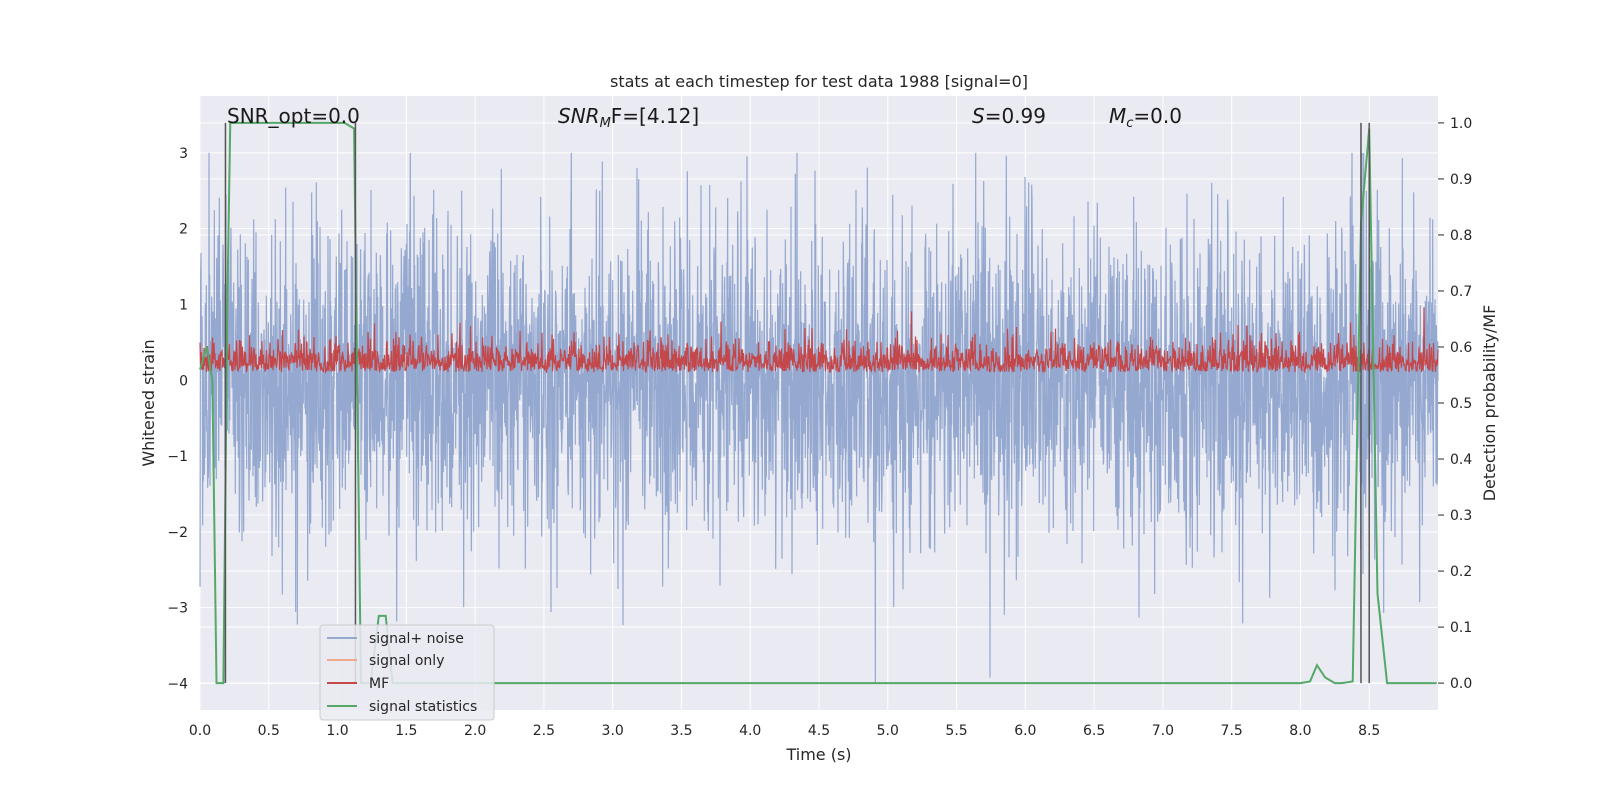 The image size is (1600, 800). Describe the element at coordinates (177, 419) in the screenshot. I see `y-axis-left-ticks: 3 2 1 0 −1 −2 −3 −4` at that location.